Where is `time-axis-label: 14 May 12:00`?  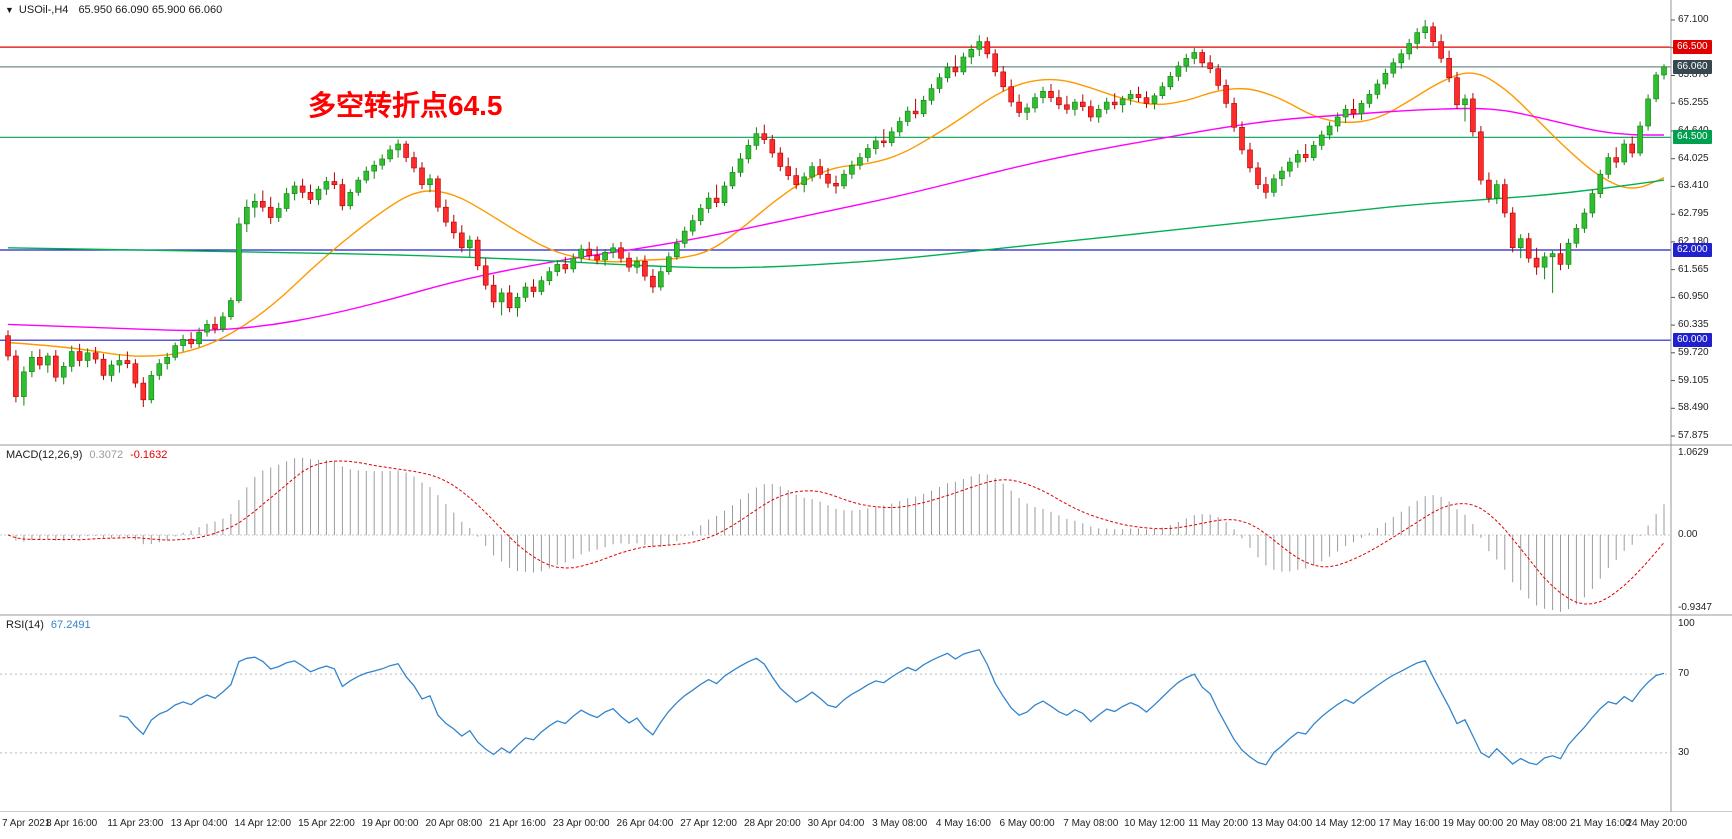
time-axis-label: 14 May 12:00 is located at coordinates (1345, 823).